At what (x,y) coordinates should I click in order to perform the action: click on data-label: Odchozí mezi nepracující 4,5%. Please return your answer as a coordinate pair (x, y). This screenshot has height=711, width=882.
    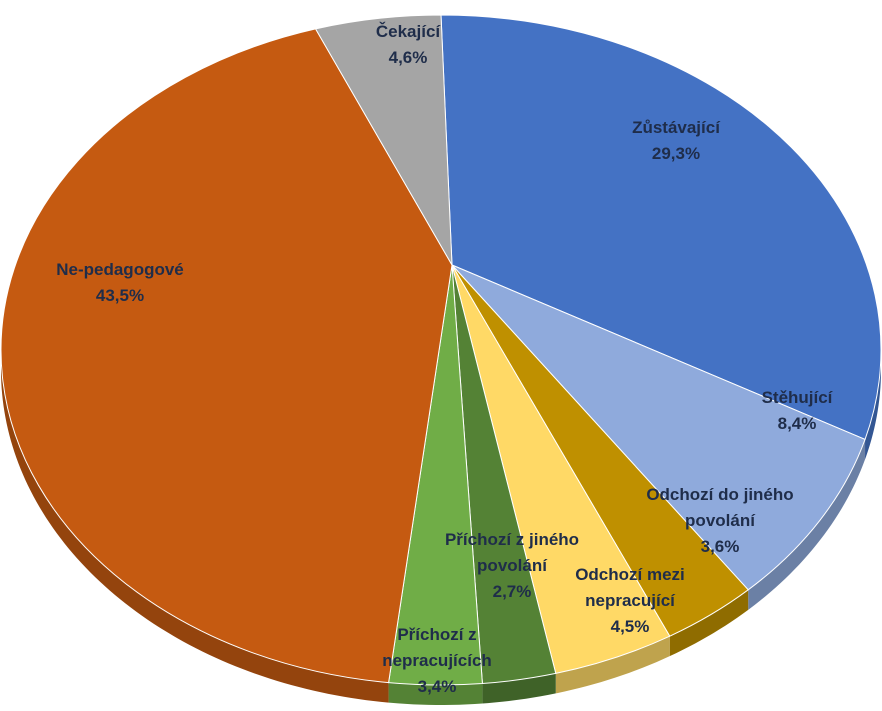
    Looking at the image, I should click on (630, 601).